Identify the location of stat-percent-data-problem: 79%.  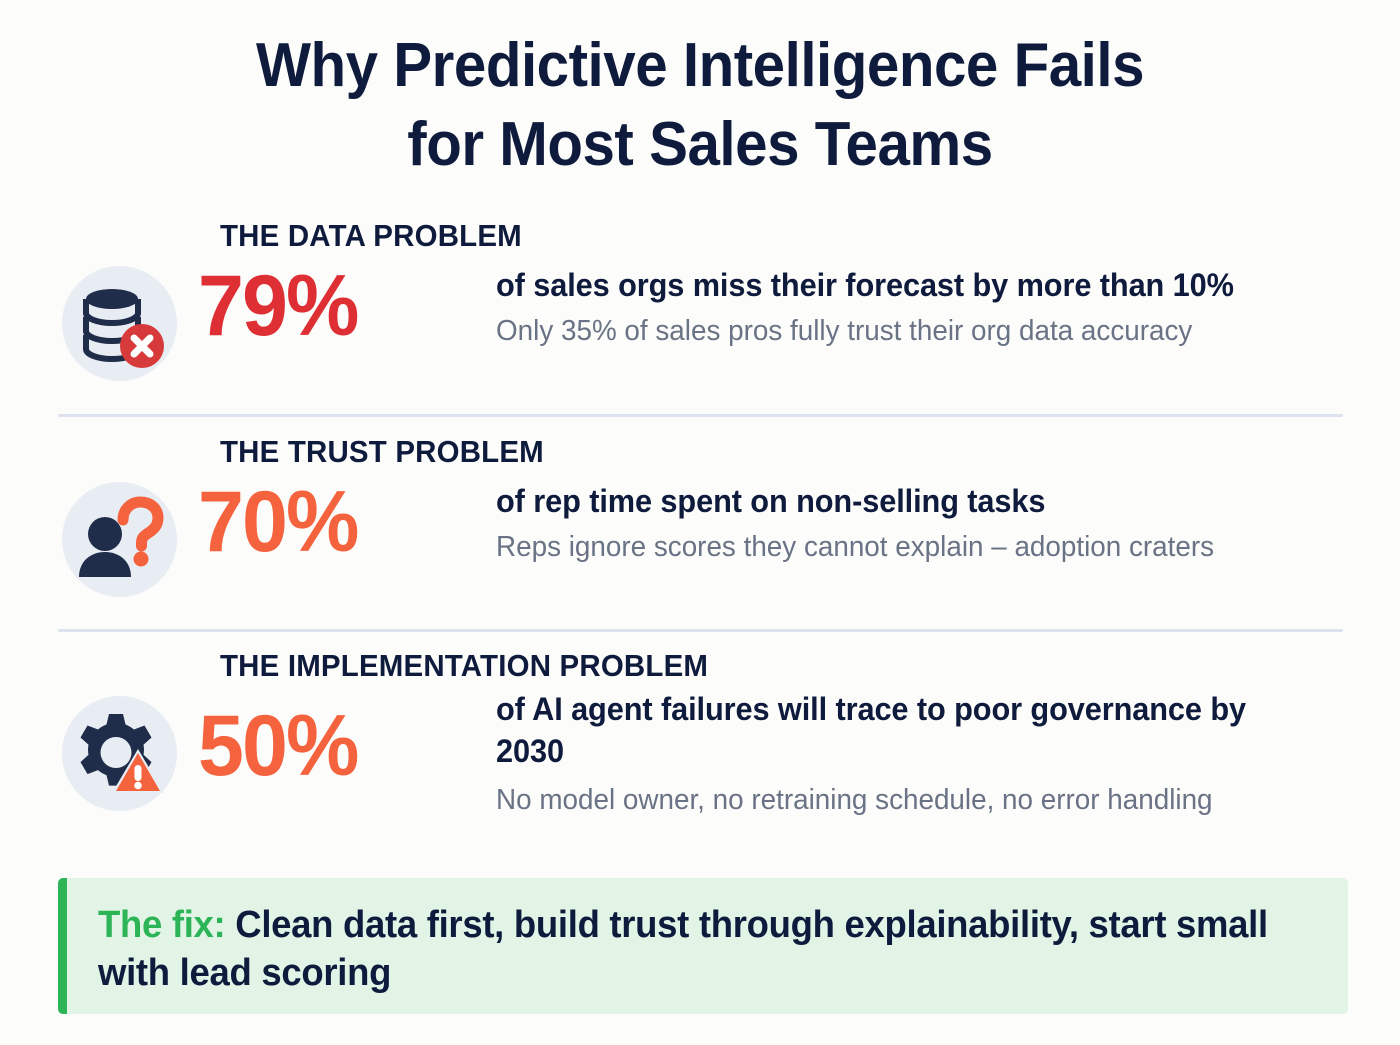
(278, 306).